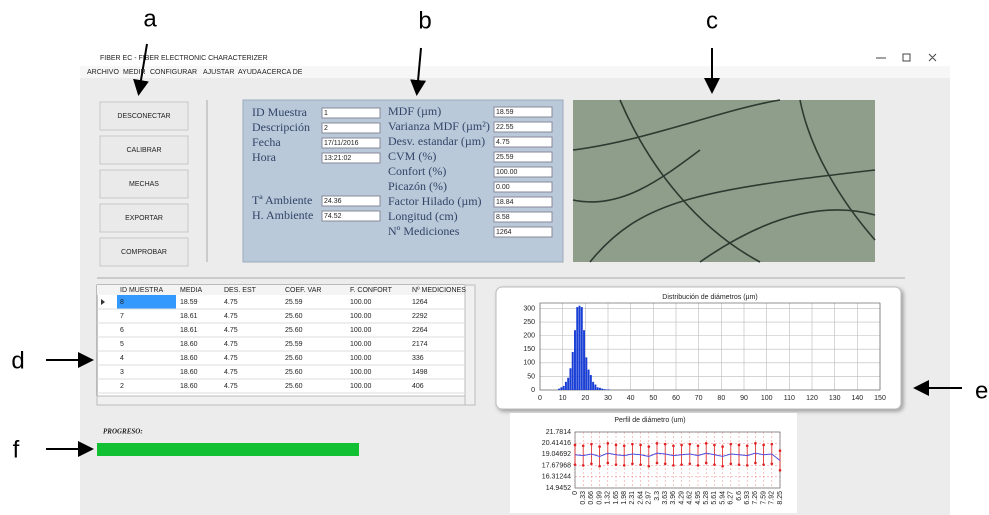  What do you see at coordinates (122, 386) in the screenshot?
I see `table-cell: 2` at bounding box center [122, 386].